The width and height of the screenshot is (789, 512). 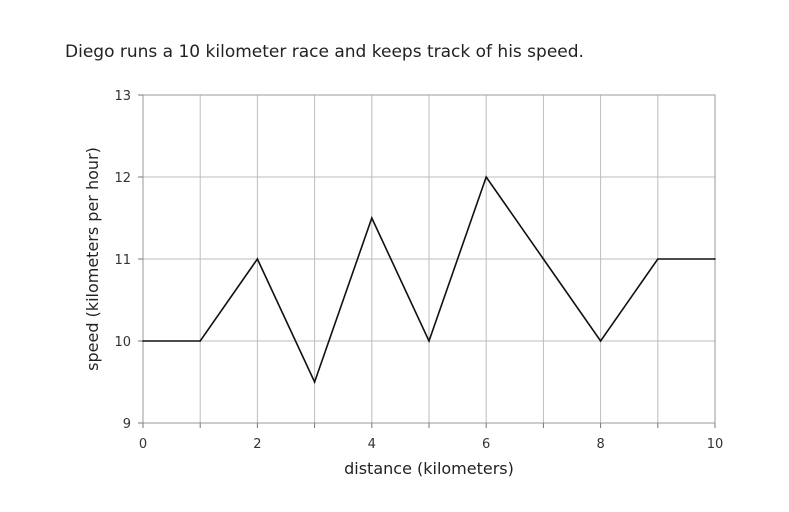 What do you see at coordinates (600, 444) in the screenshot?
I see `x-tick-label: 8` at bounding box center [600, 444].